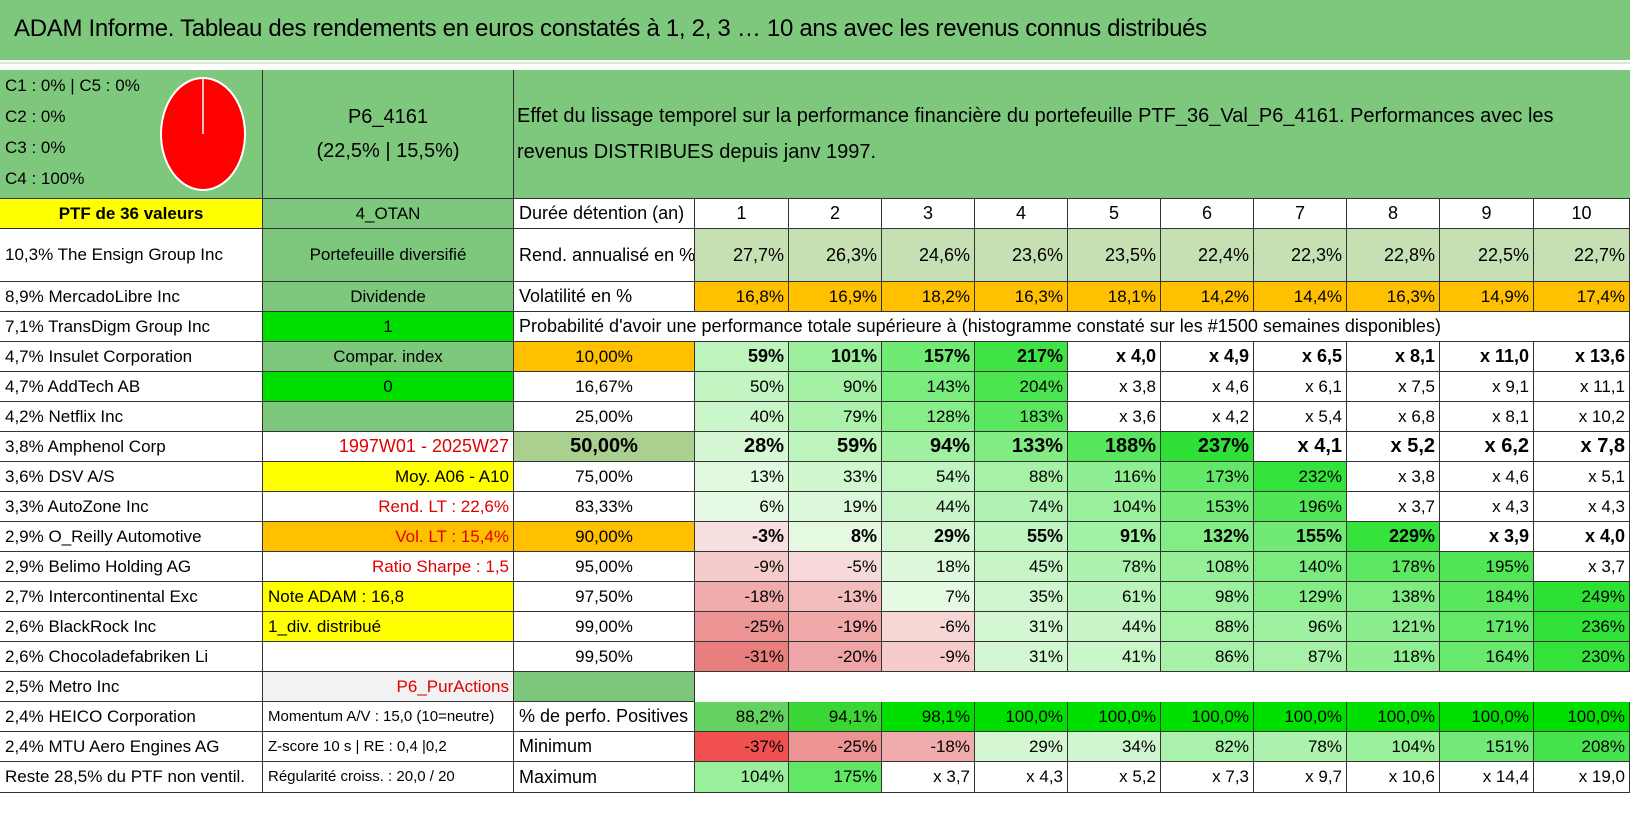 Image resolution: width=1630 pixels, height=815 pixels. I want to click on year-header: 7, so click(1300, 214).